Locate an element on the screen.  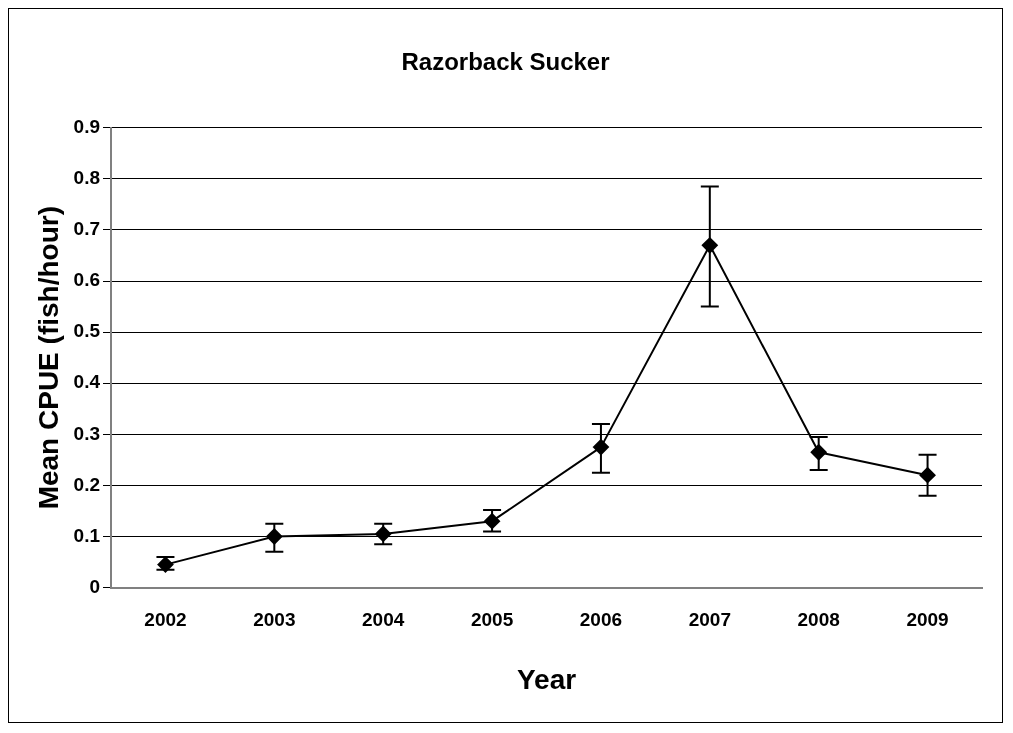
x-tick-label: 2005 is located at coordinates (492, 620).